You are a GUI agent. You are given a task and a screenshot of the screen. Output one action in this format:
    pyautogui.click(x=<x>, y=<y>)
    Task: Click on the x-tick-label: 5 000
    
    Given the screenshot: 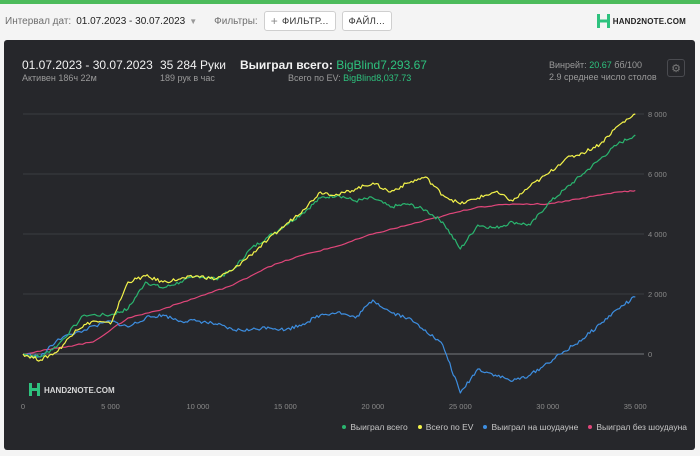 What is the action you would take?
    pyautogui.click(x=110, y=406)
    